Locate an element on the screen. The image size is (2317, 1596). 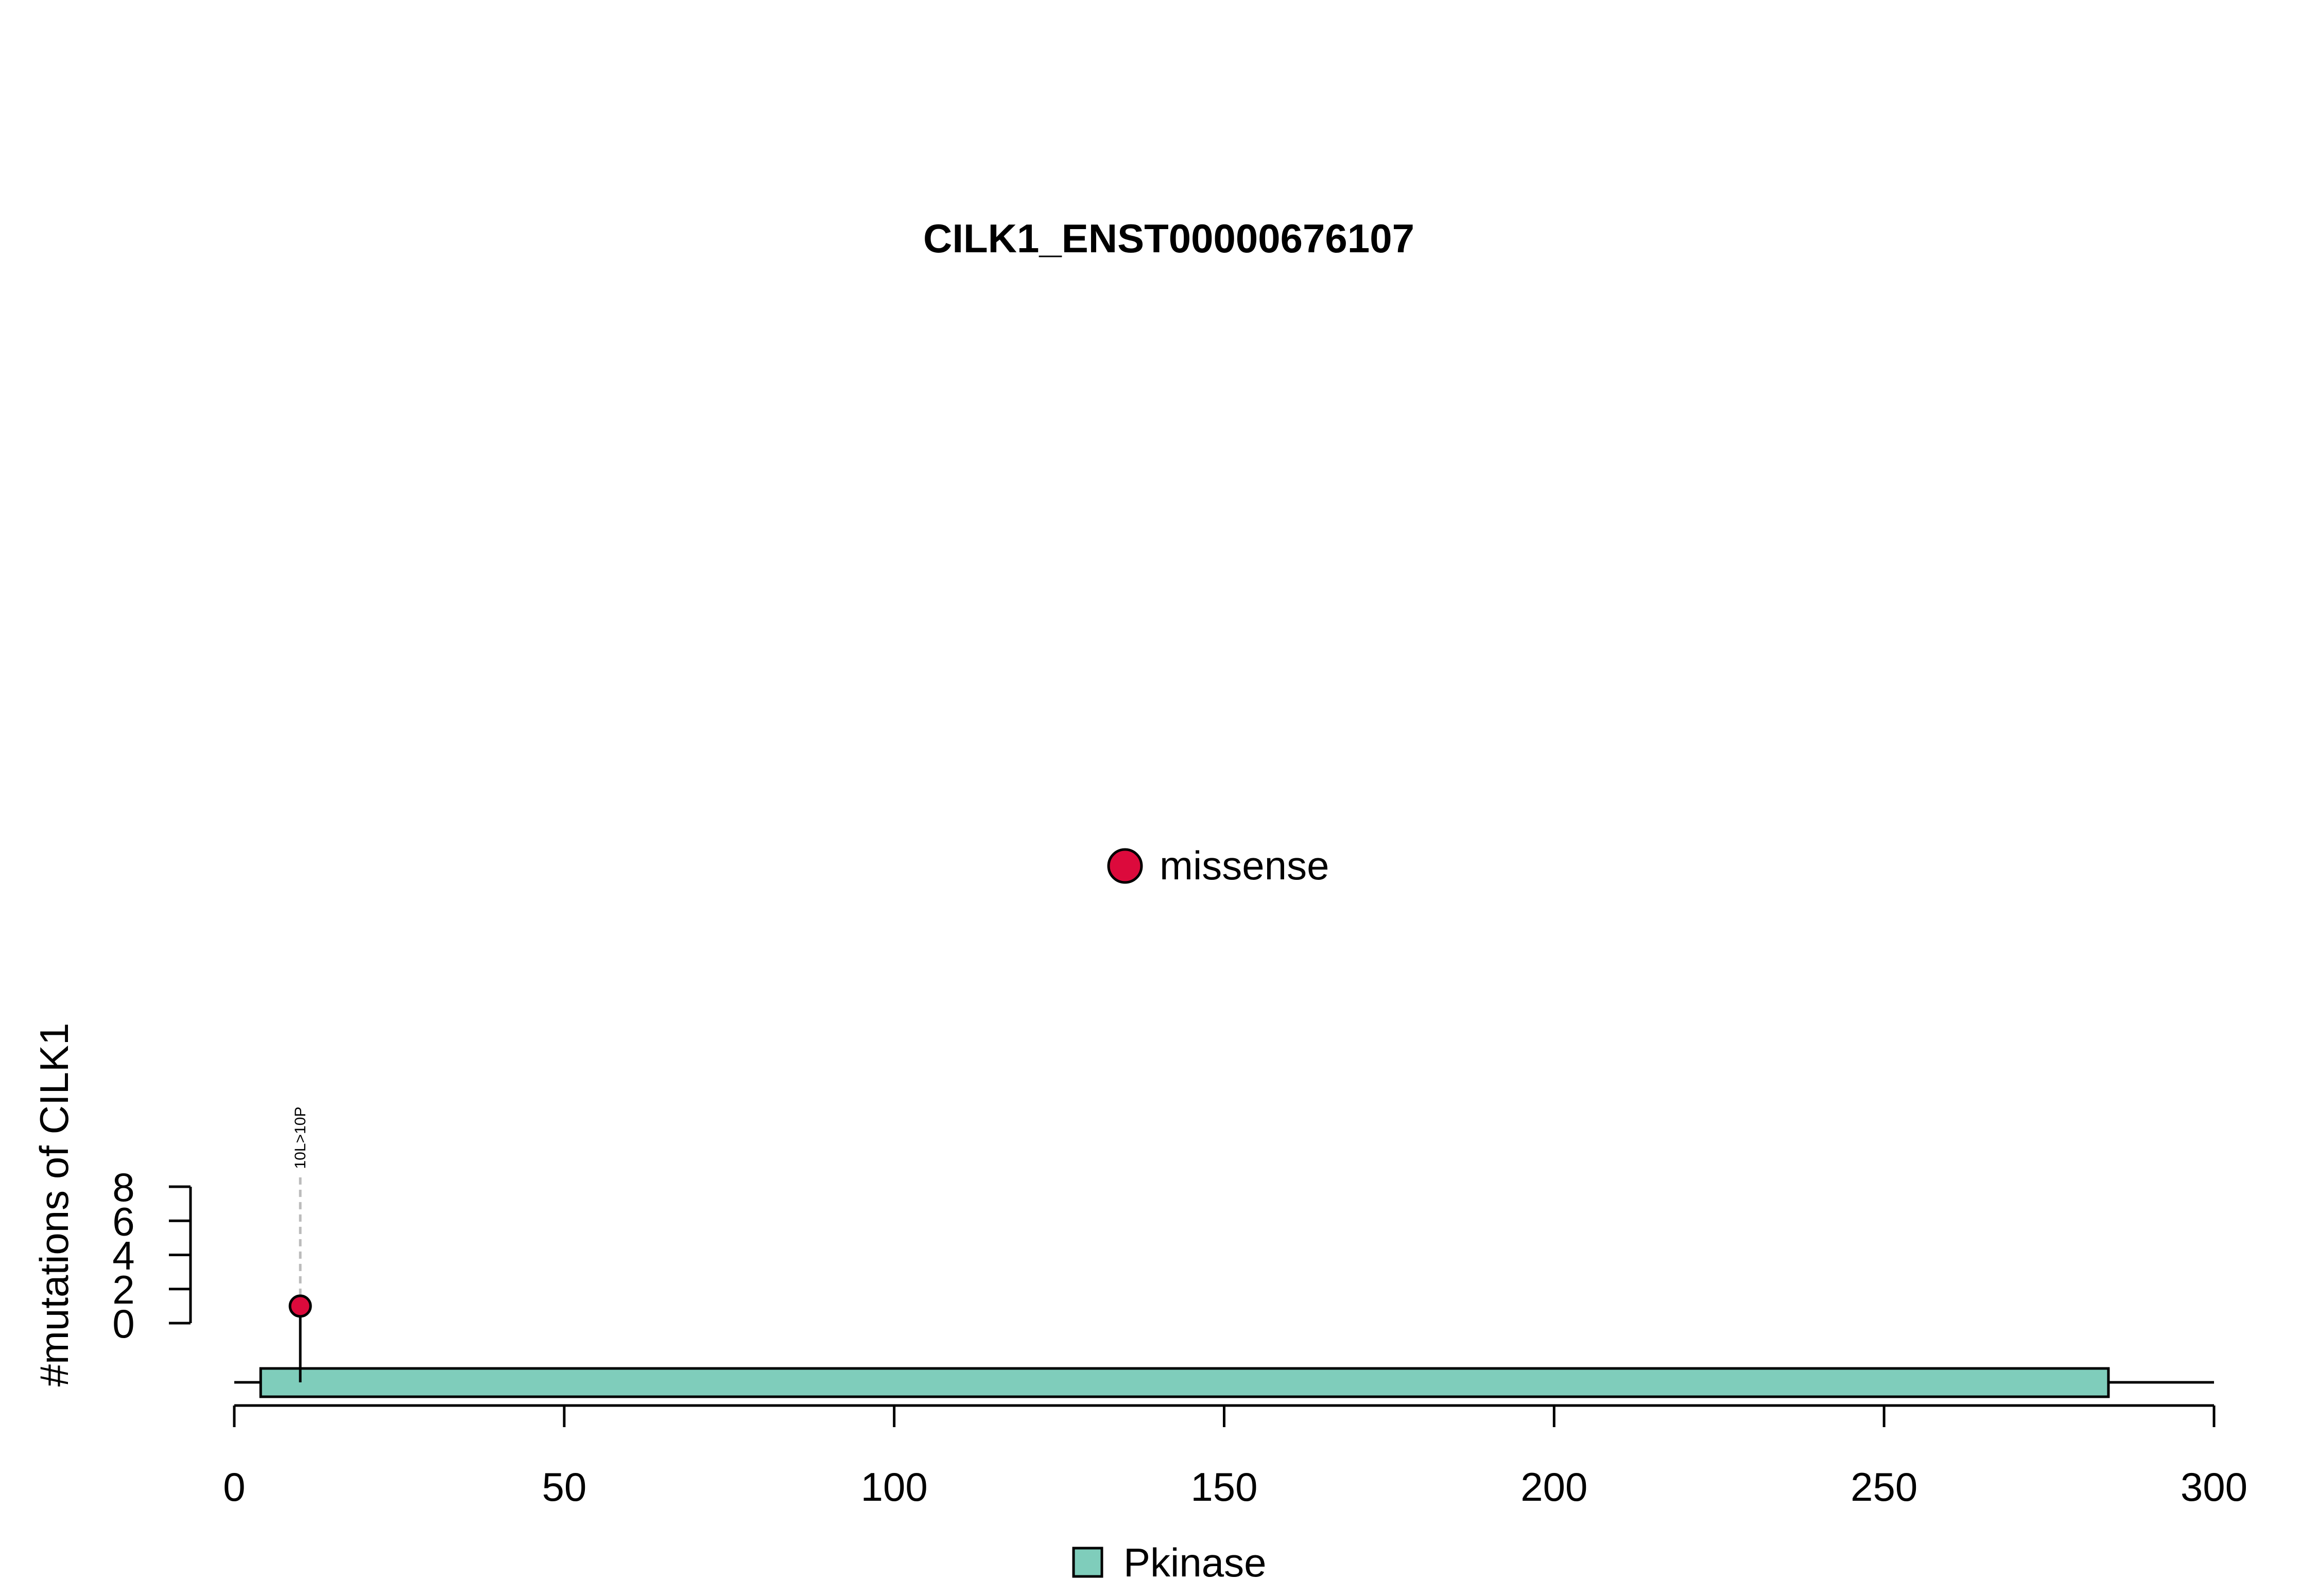
missense-legend-marker is located at coordinates (1125, 866).